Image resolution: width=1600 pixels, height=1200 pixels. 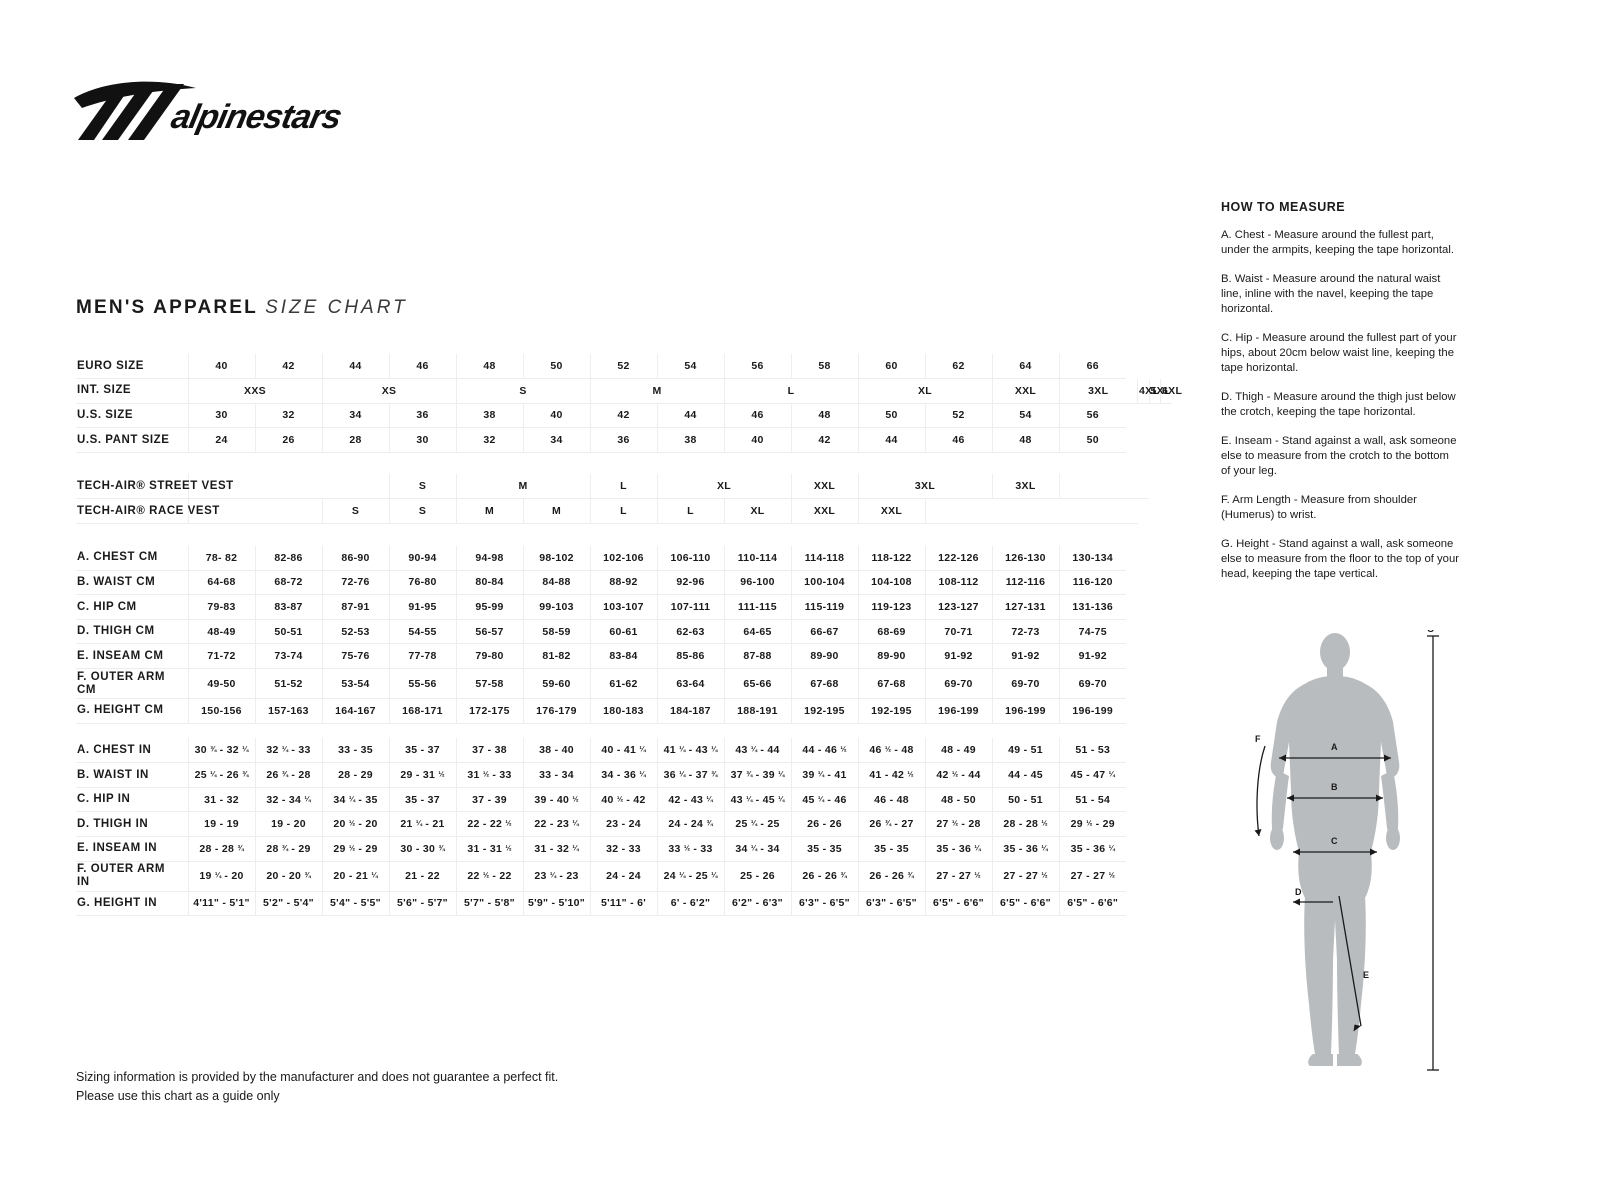 I want to click on cell-c-hip-cm-col7: 103-107, so click(x=623, y=607).